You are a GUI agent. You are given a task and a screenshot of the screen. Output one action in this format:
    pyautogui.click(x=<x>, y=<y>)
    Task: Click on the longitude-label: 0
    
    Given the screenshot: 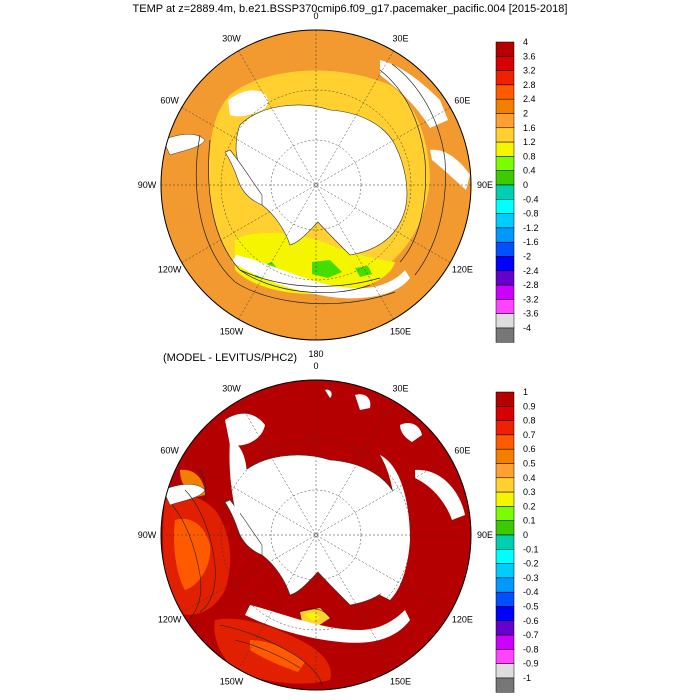 What is the action you would take?
    pyautogui.click(x=315, y=366)
    